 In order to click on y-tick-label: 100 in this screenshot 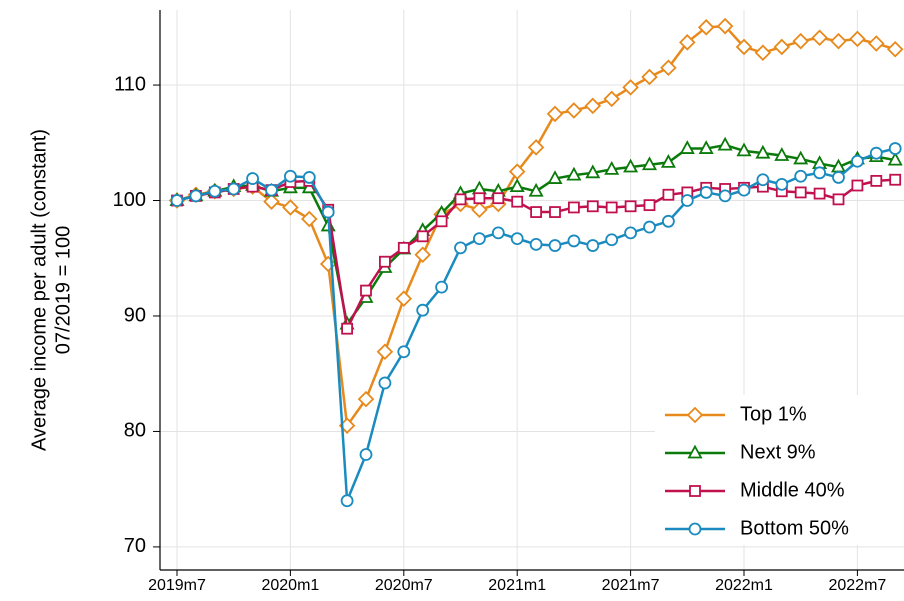, I will do `click(129, 200)`.